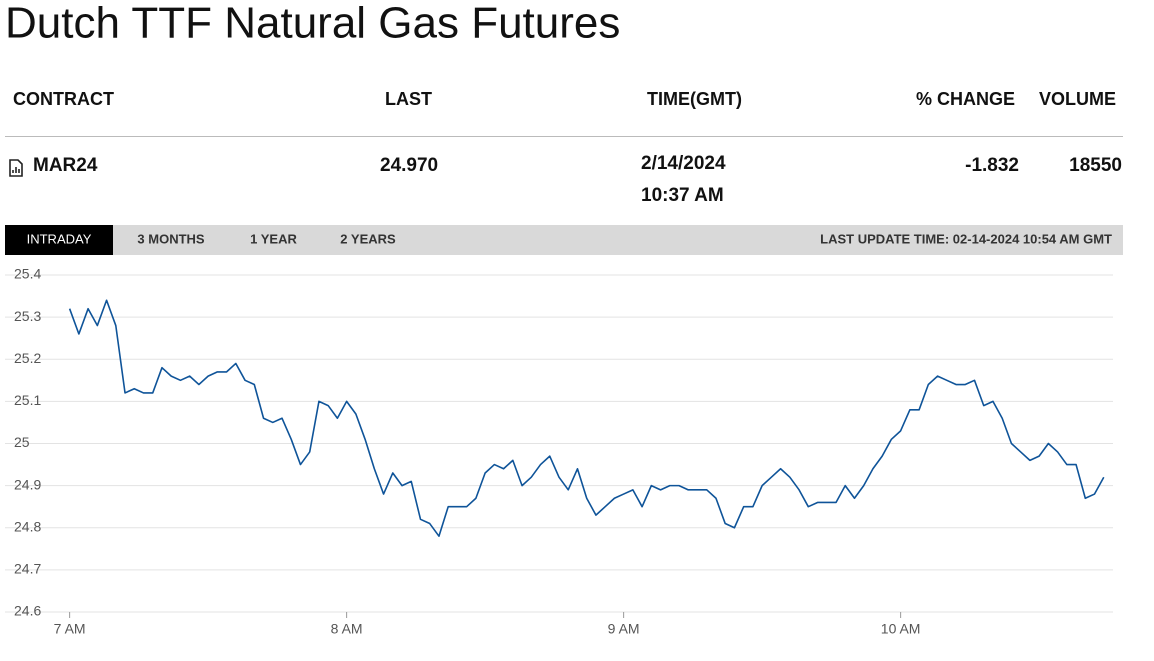  I want to click on tab: 3 MONTHS, so click(171, 238).